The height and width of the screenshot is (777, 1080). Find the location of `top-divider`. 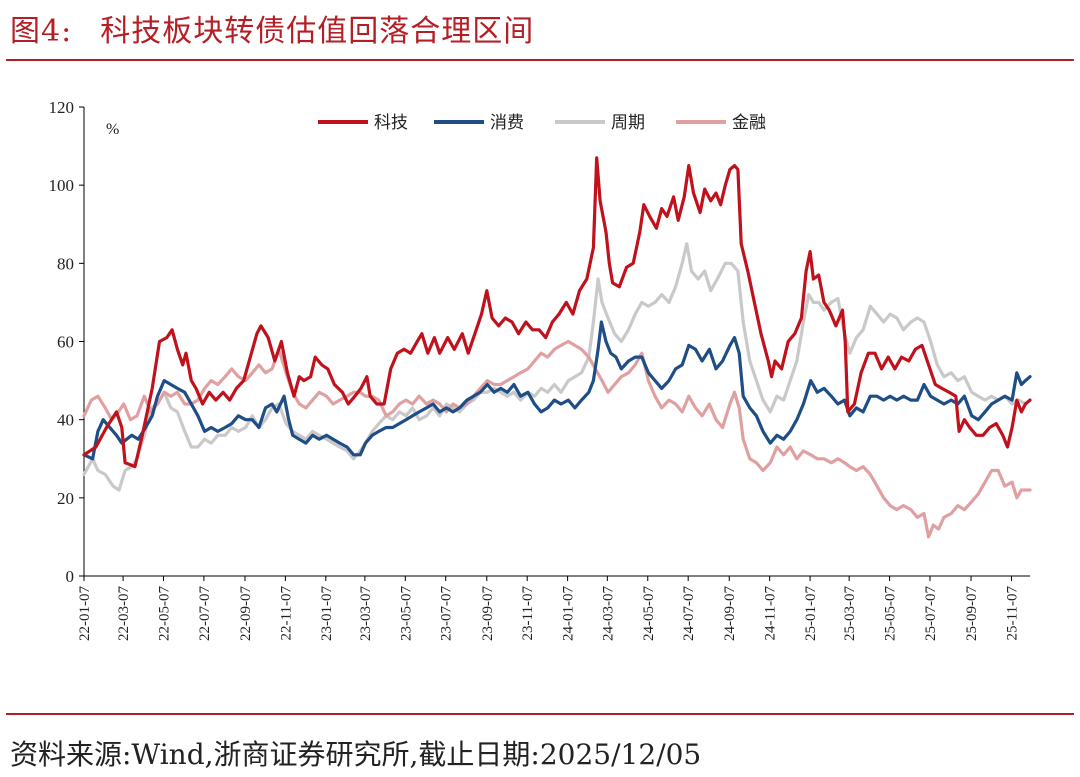

top-divider is located at coordinates (540, 60).